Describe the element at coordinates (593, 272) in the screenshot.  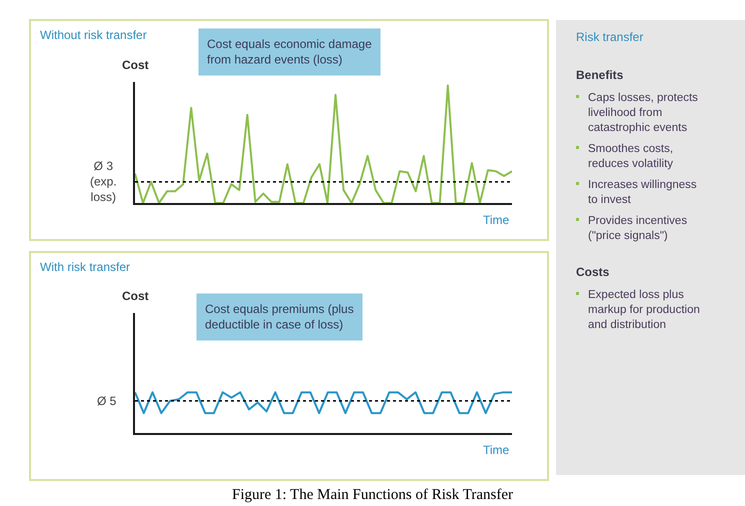
I see `text: Costs` at that location.